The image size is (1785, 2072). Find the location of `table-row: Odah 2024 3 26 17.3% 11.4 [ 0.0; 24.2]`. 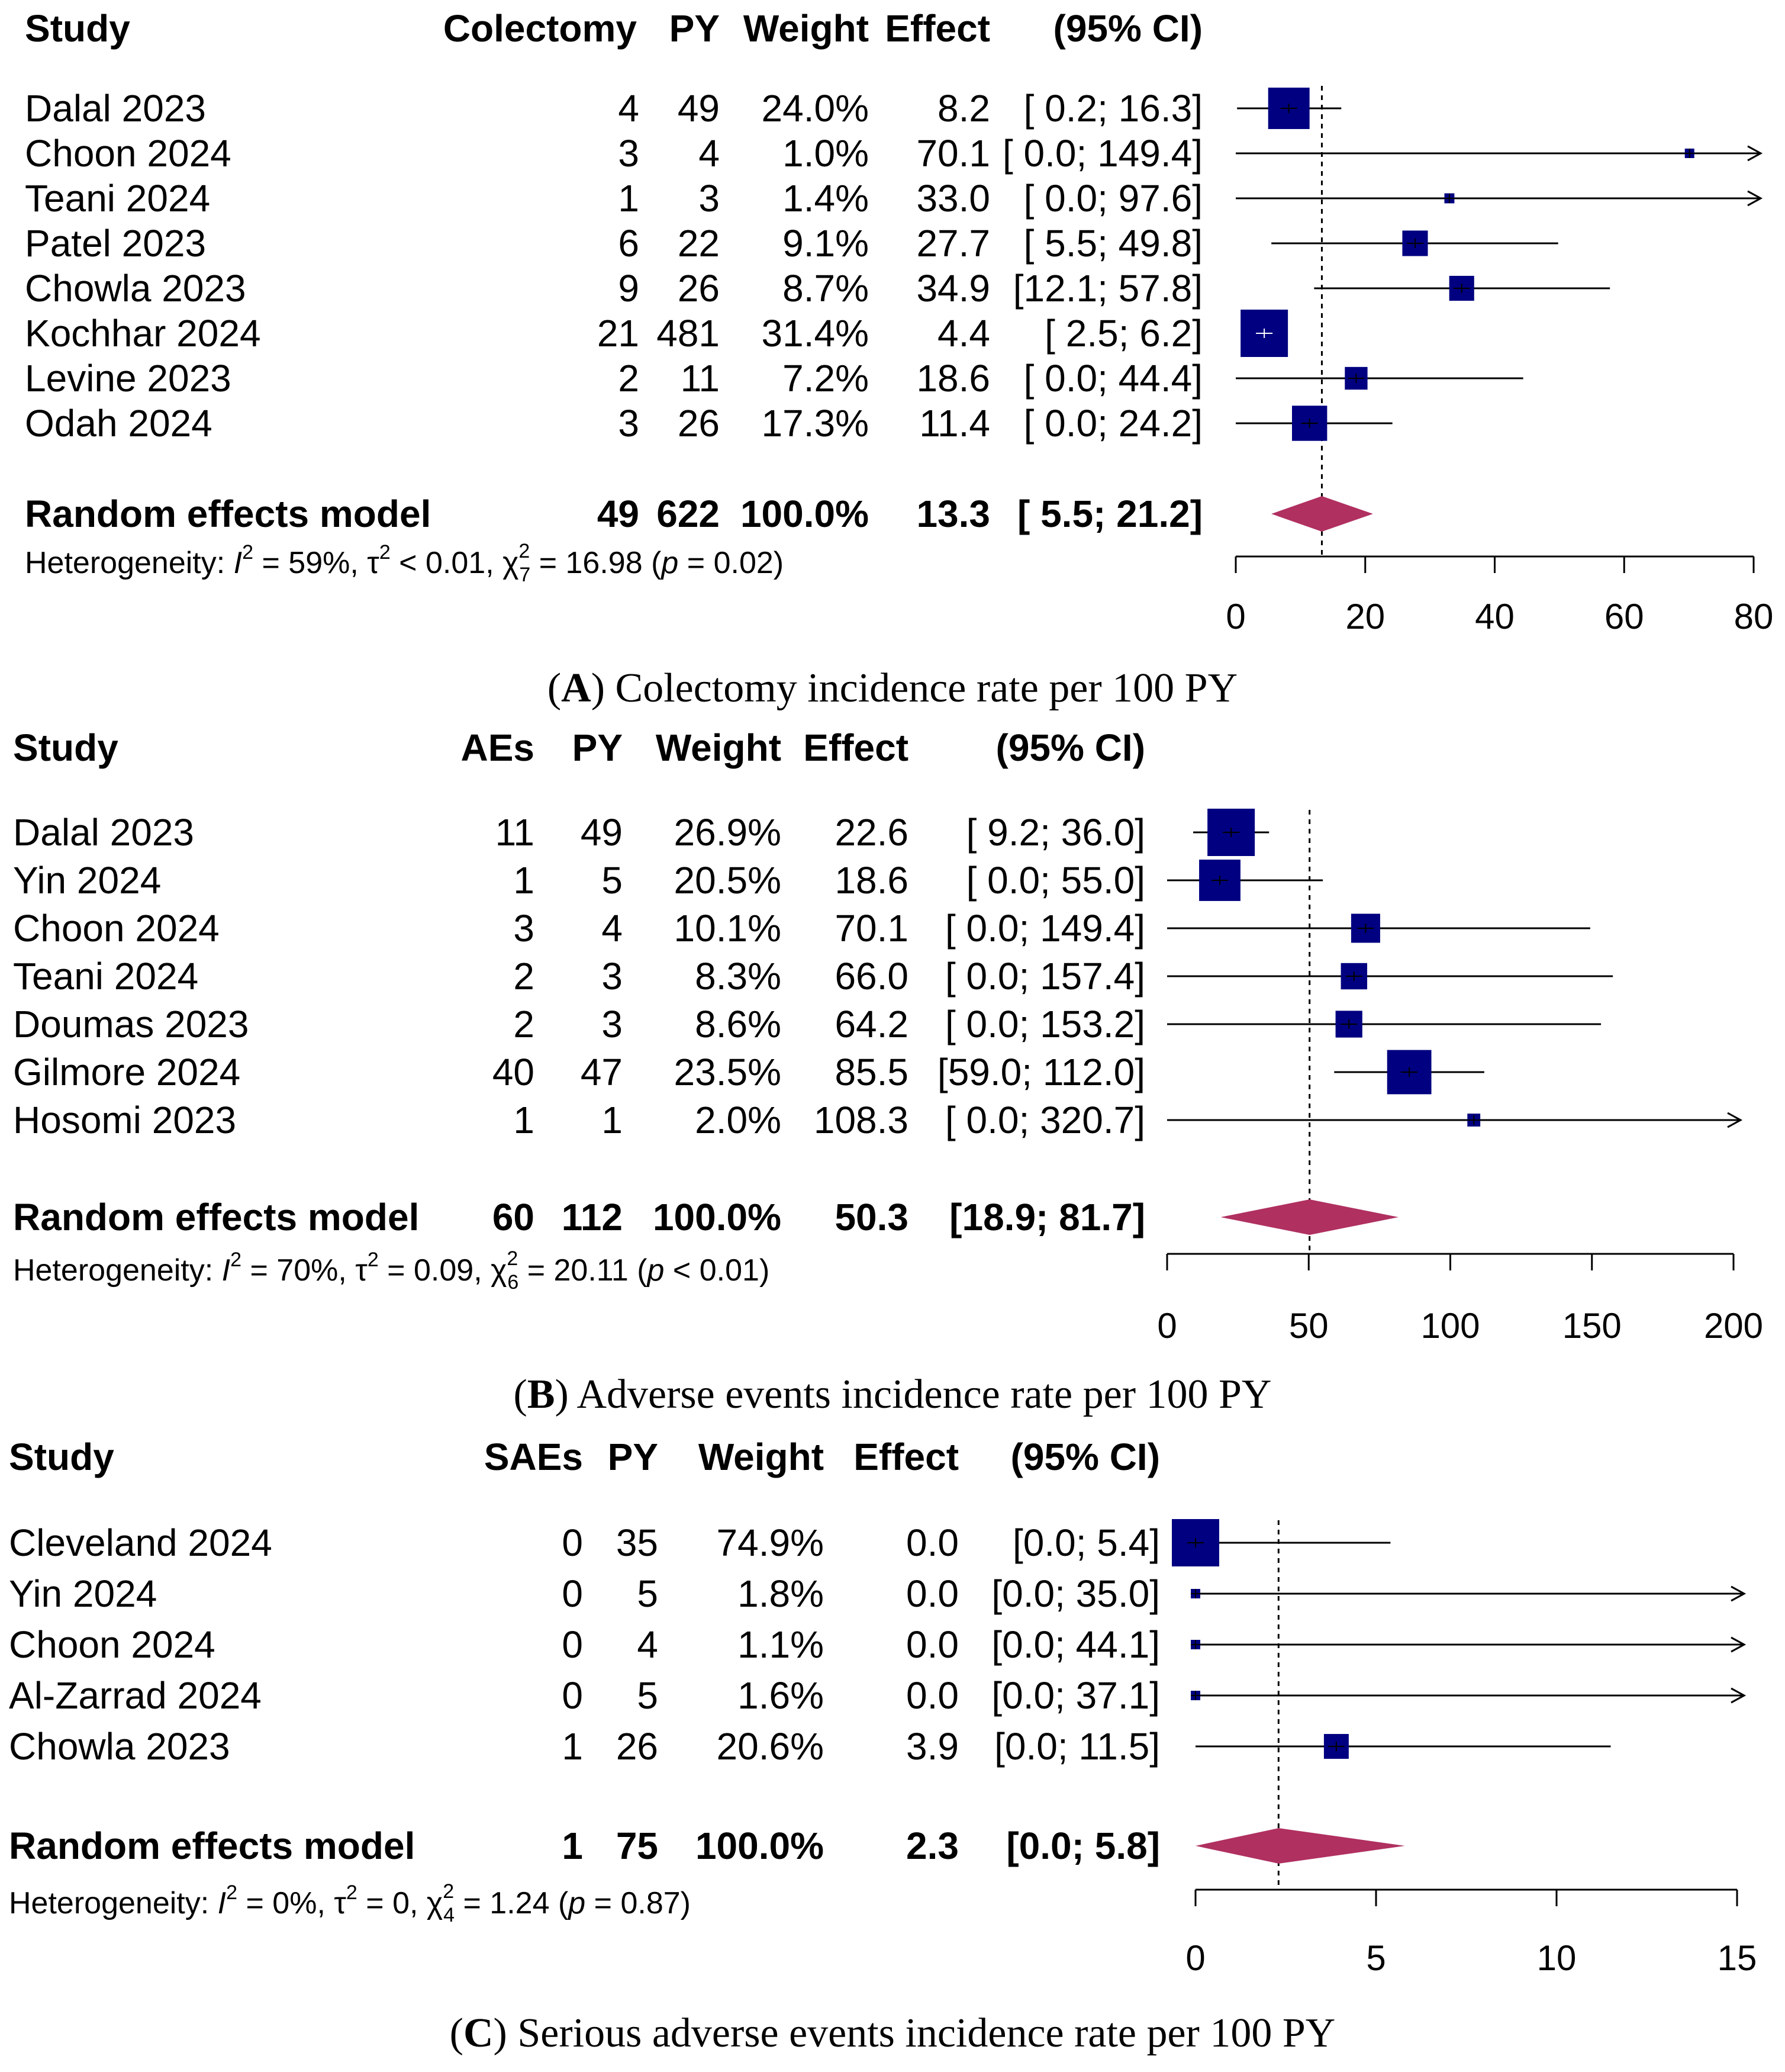

table-row: Odah 2024 3 26 17.3% 11.4 [ 0.0; 24.2] is located at coordinates (709, 423).